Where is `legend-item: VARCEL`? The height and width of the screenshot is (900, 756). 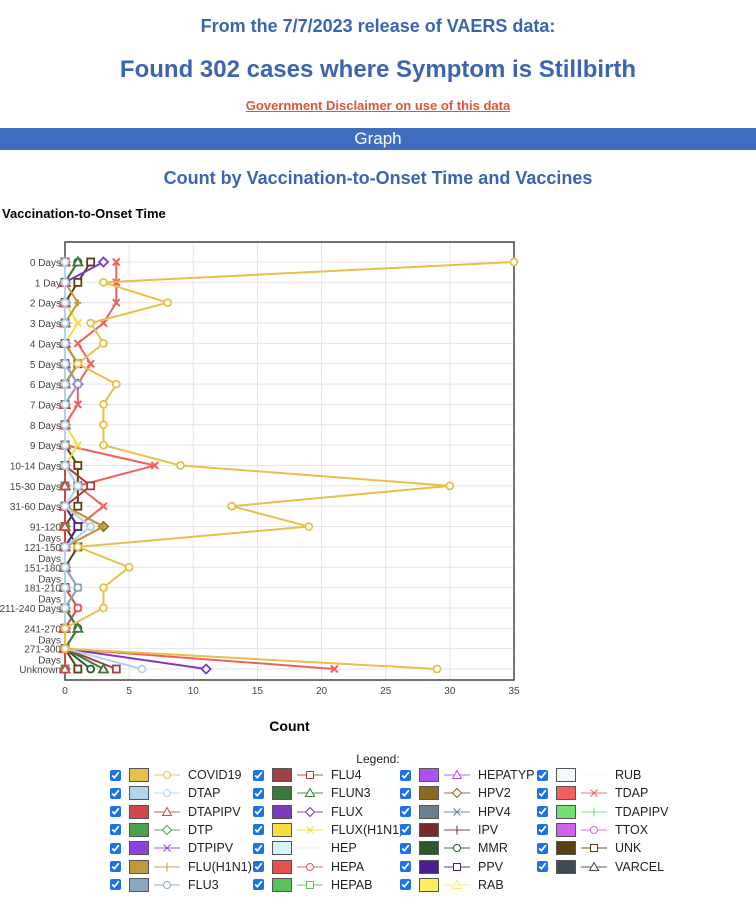
legend-item: VARCEL is located at coordinates (600, 867).